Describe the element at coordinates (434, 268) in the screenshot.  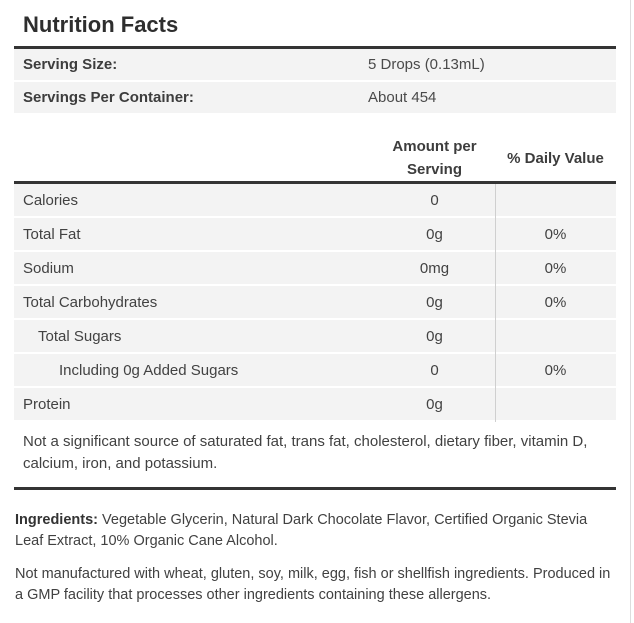
I see `row-amount: 0mg` at that location.